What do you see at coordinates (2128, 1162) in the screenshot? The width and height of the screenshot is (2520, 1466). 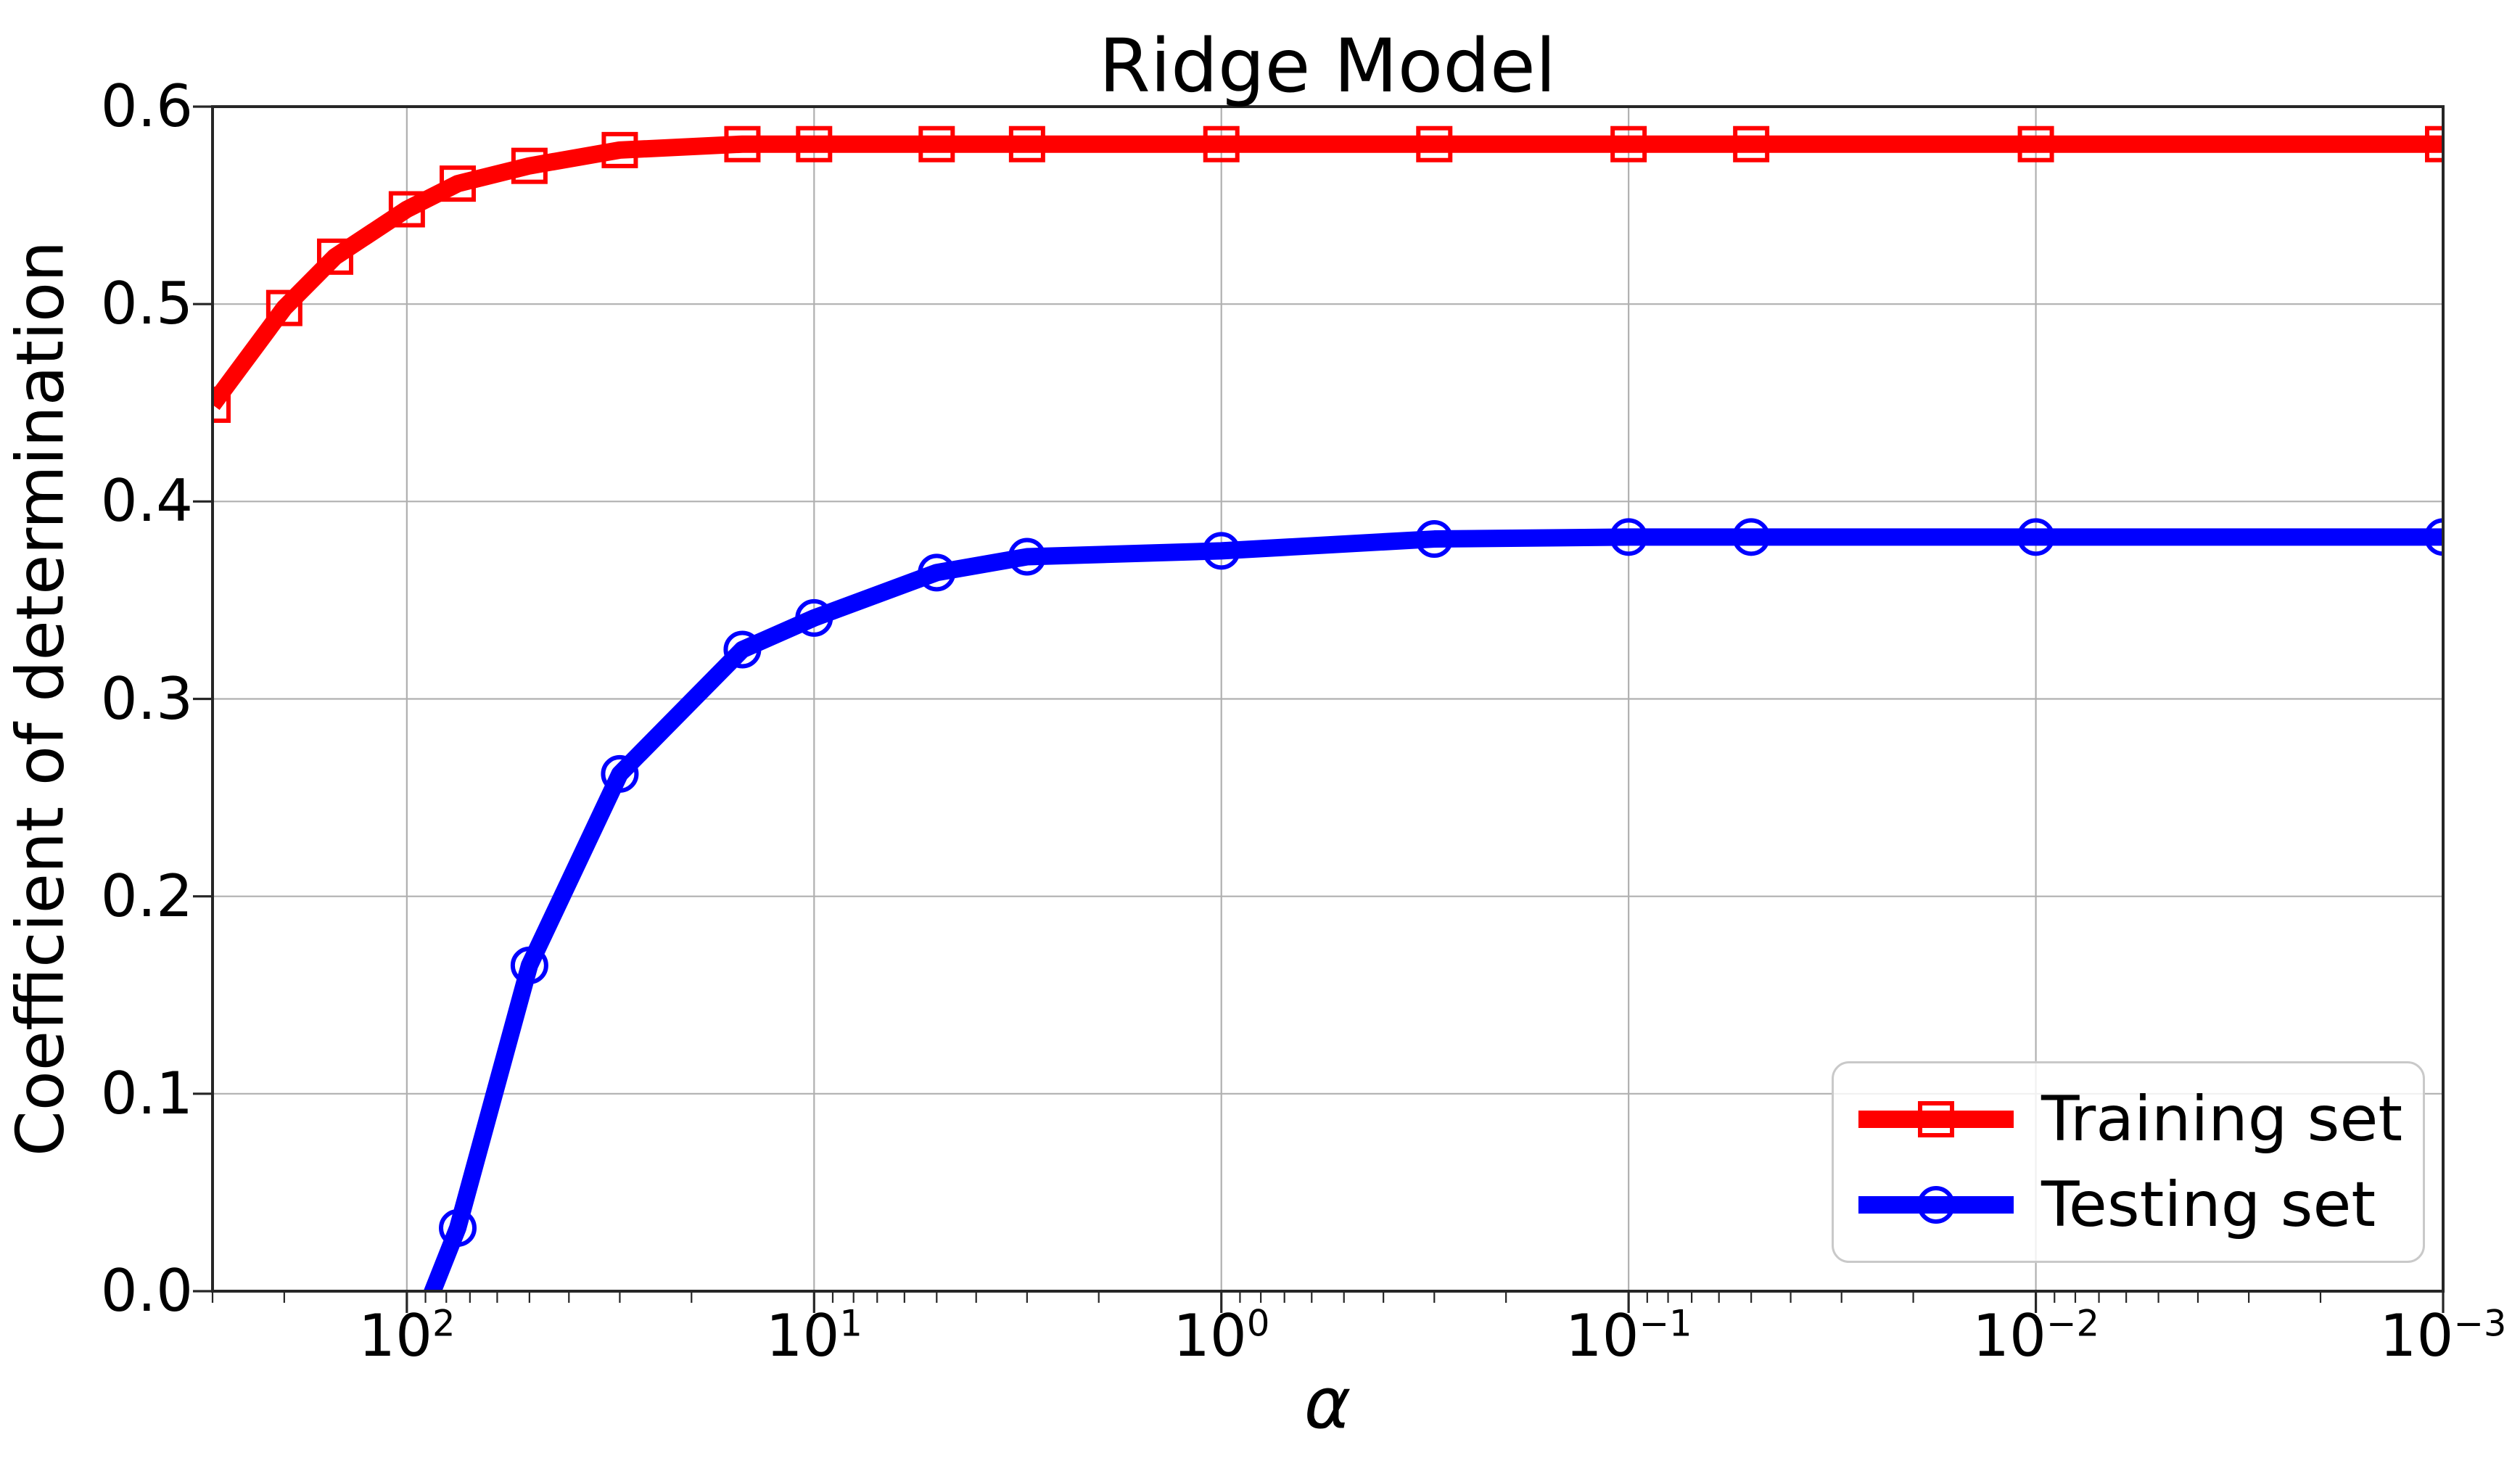 I see `legend: Training set Testing set` at bounding box center [2128, 1162].